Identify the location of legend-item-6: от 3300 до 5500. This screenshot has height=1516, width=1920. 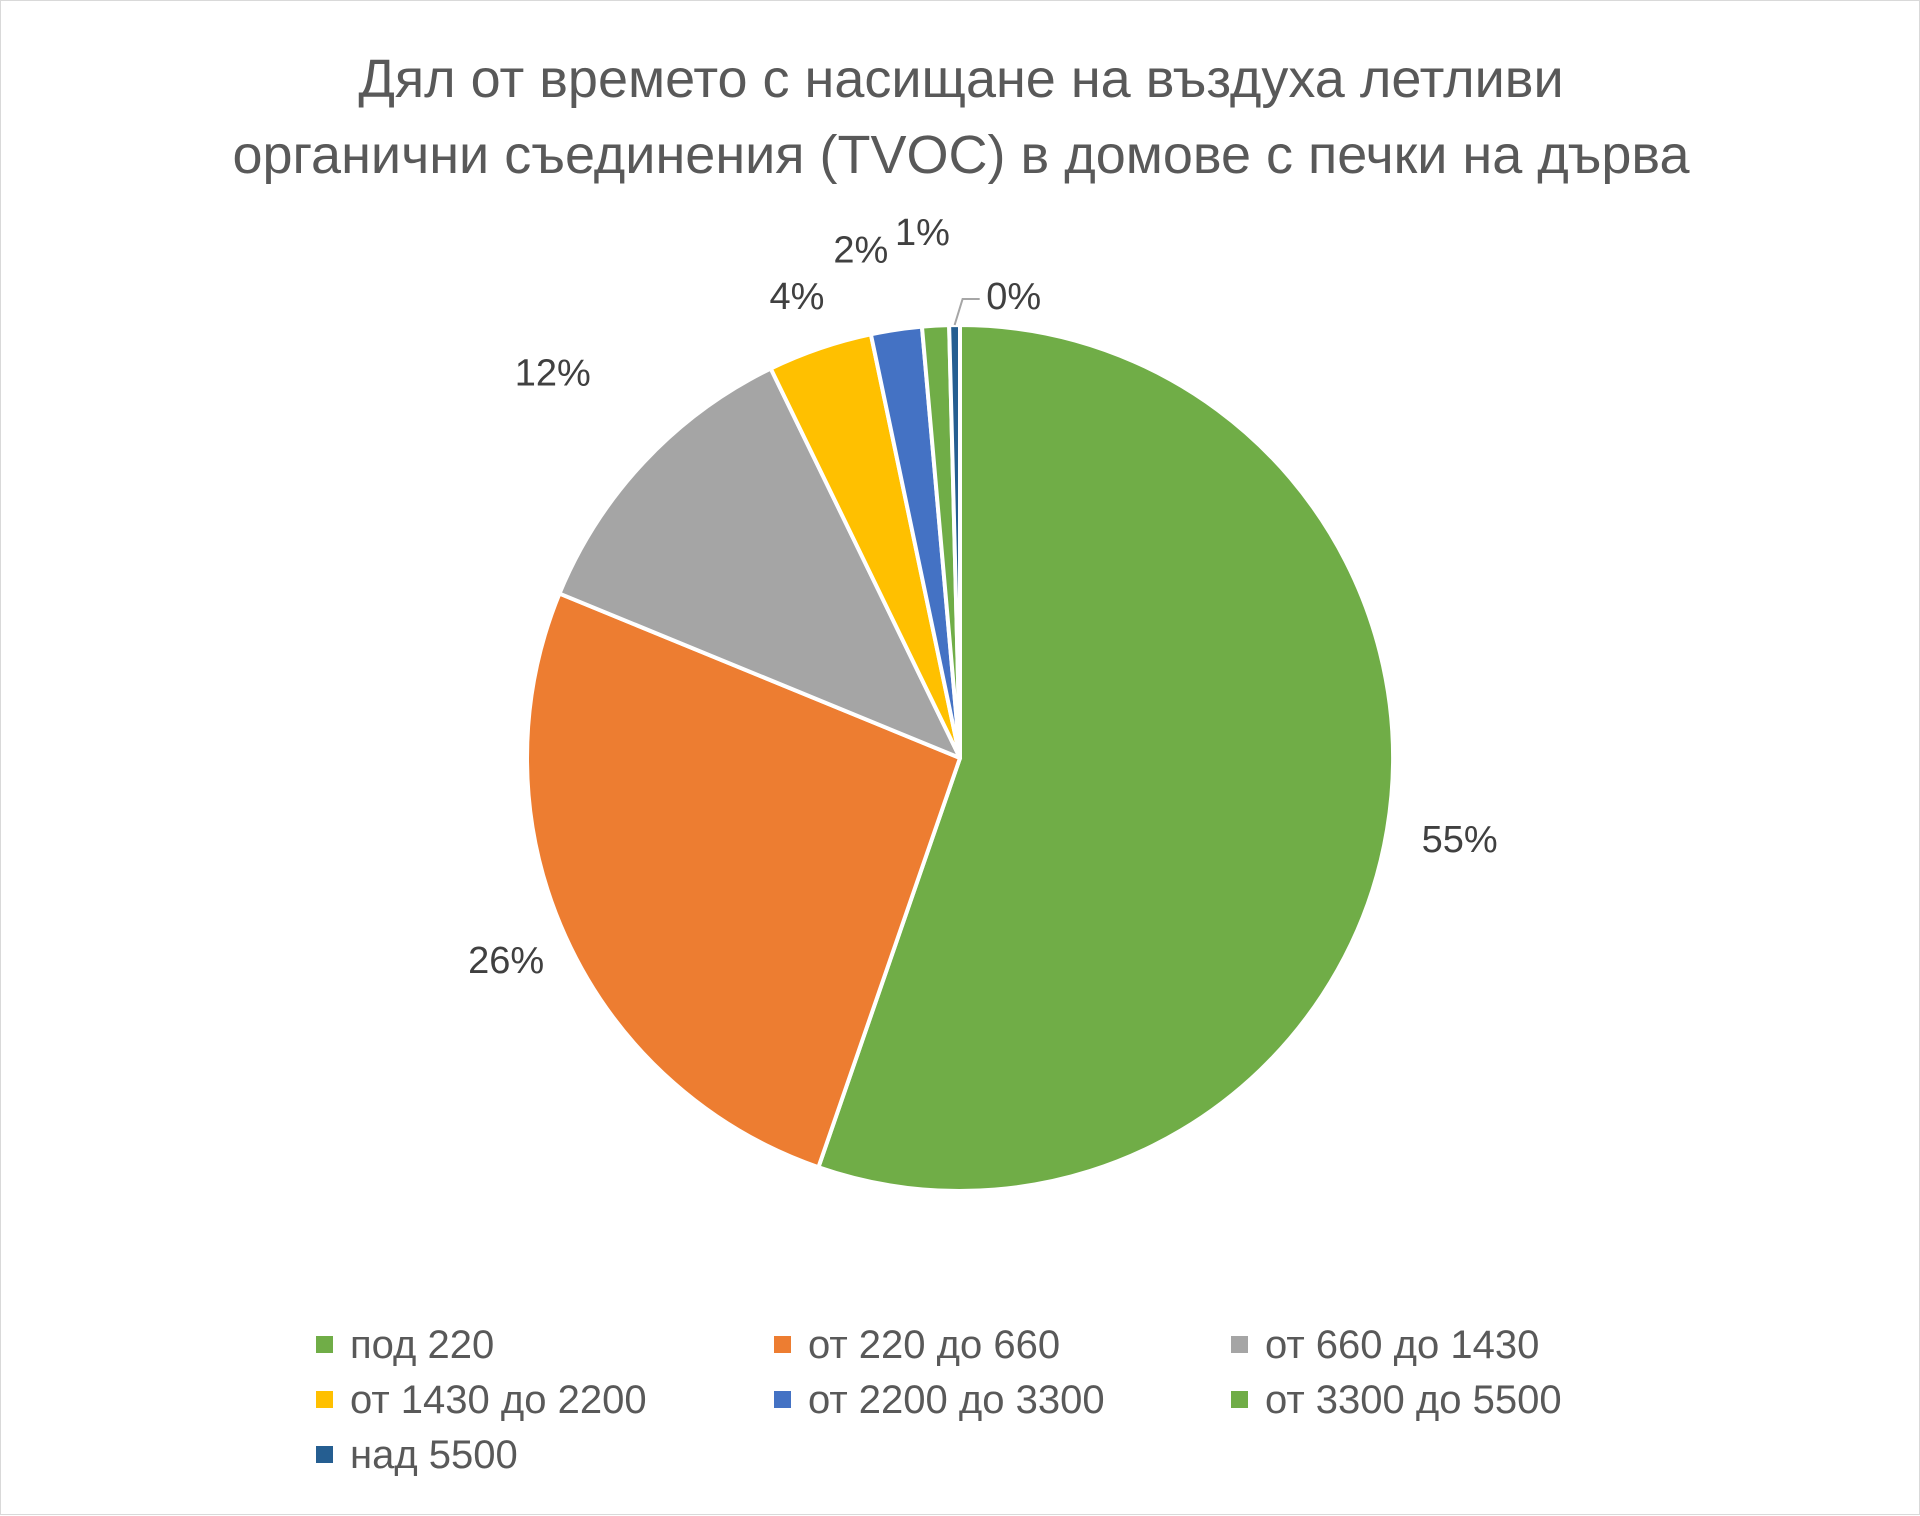
(1396, 1400).